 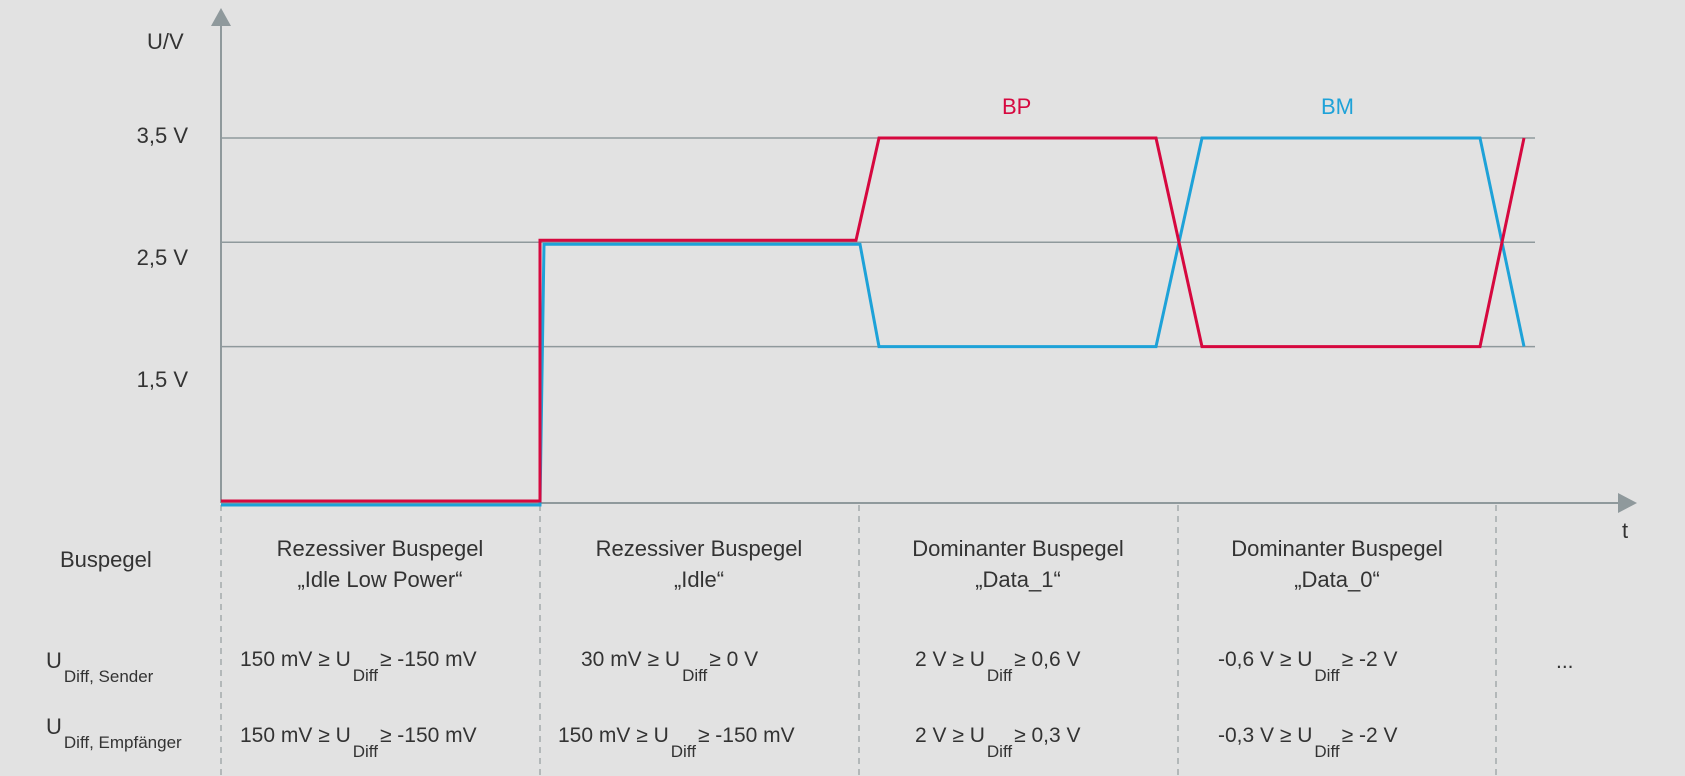 I want to click on col-3-sender: 2 V ≥ UDiff≥ 0,6 V, so click(x=998, y=666).